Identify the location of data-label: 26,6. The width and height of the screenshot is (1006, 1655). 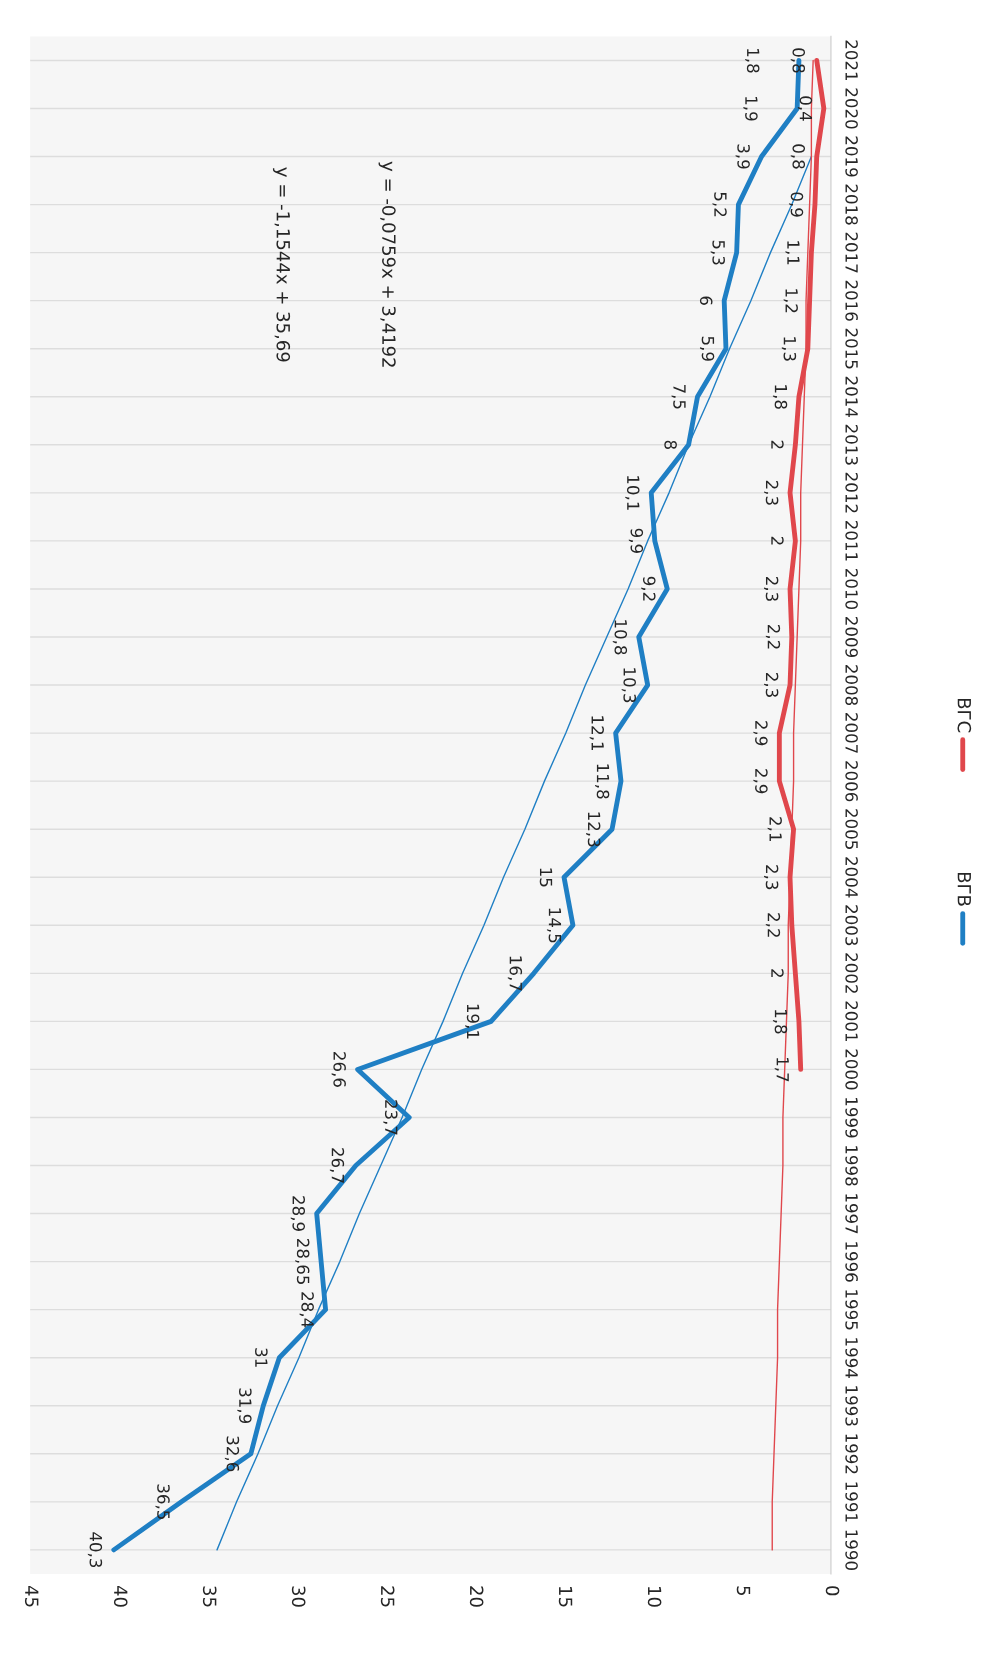
(338, 1069).